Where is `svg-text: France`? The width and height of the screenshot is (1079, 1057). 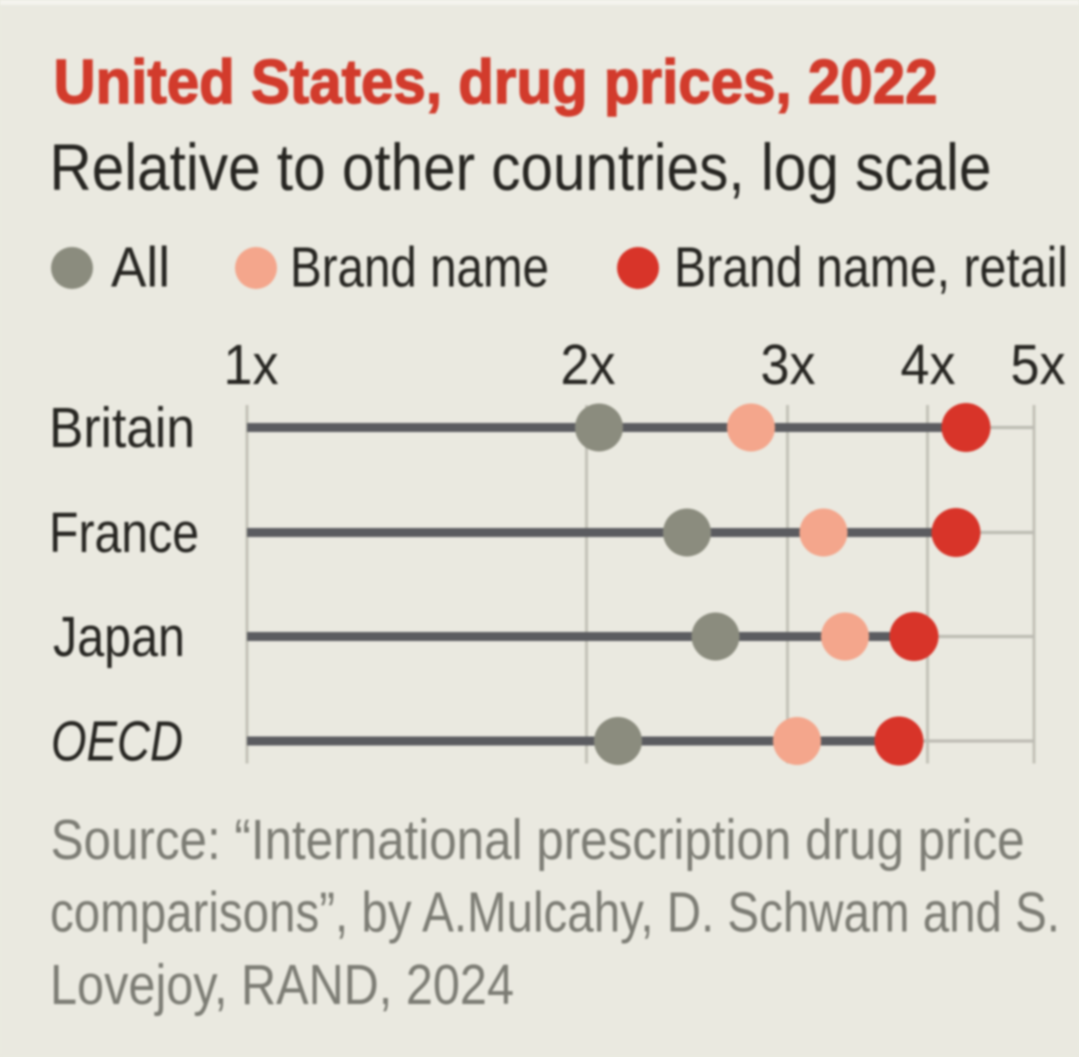
svg-text: France is located at coordinates (124, 533).